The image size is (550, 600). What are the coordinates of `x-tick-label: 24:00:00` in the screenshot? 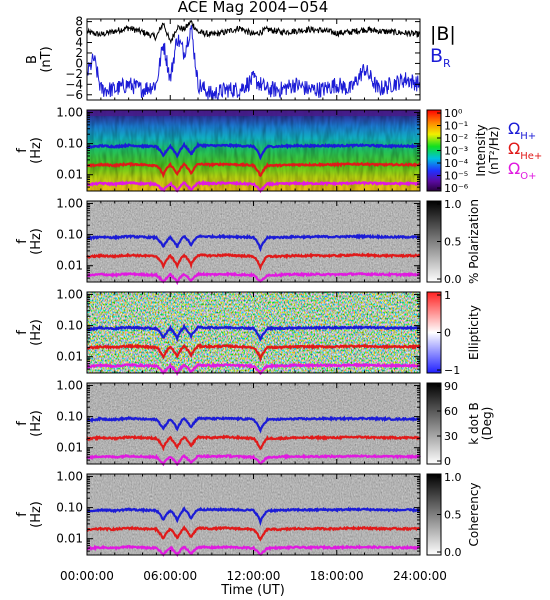 It's located at (420, 576).